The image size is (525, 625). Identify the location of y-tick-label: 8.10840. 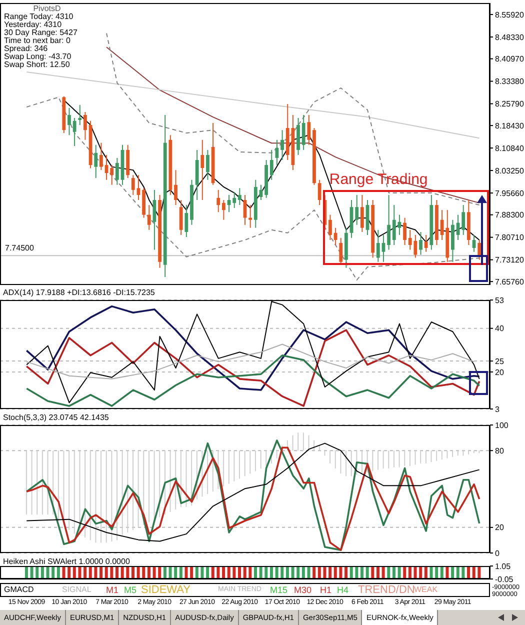
(509, 148).